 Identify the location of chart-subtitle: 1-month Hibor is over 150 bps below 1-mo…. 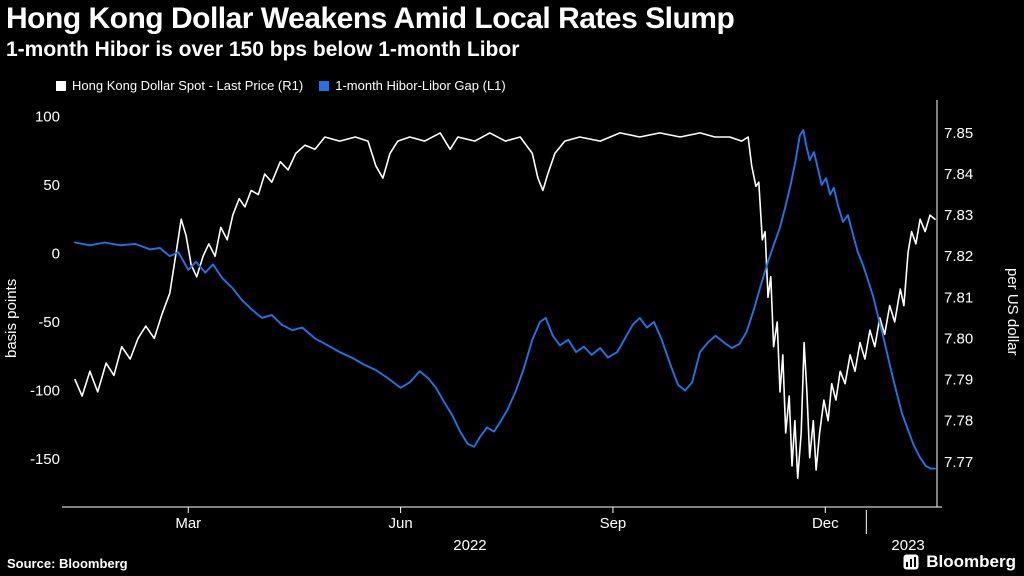
(263, 49).